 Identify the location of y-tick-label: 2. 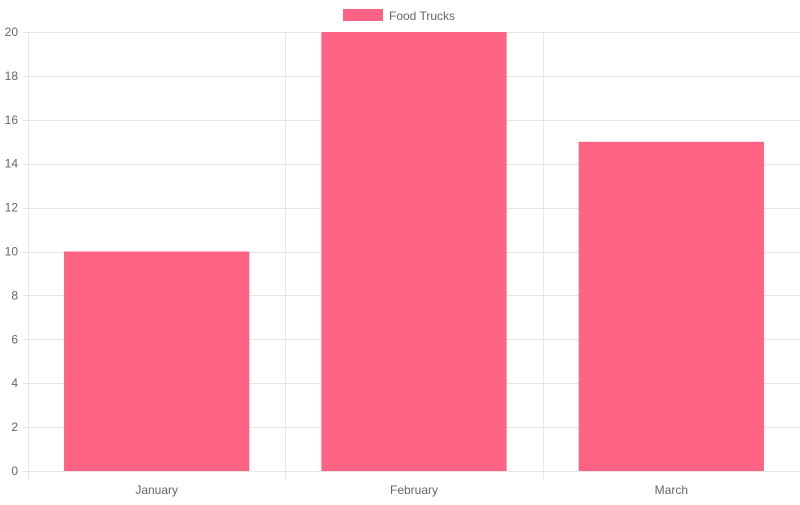
(14, 427).